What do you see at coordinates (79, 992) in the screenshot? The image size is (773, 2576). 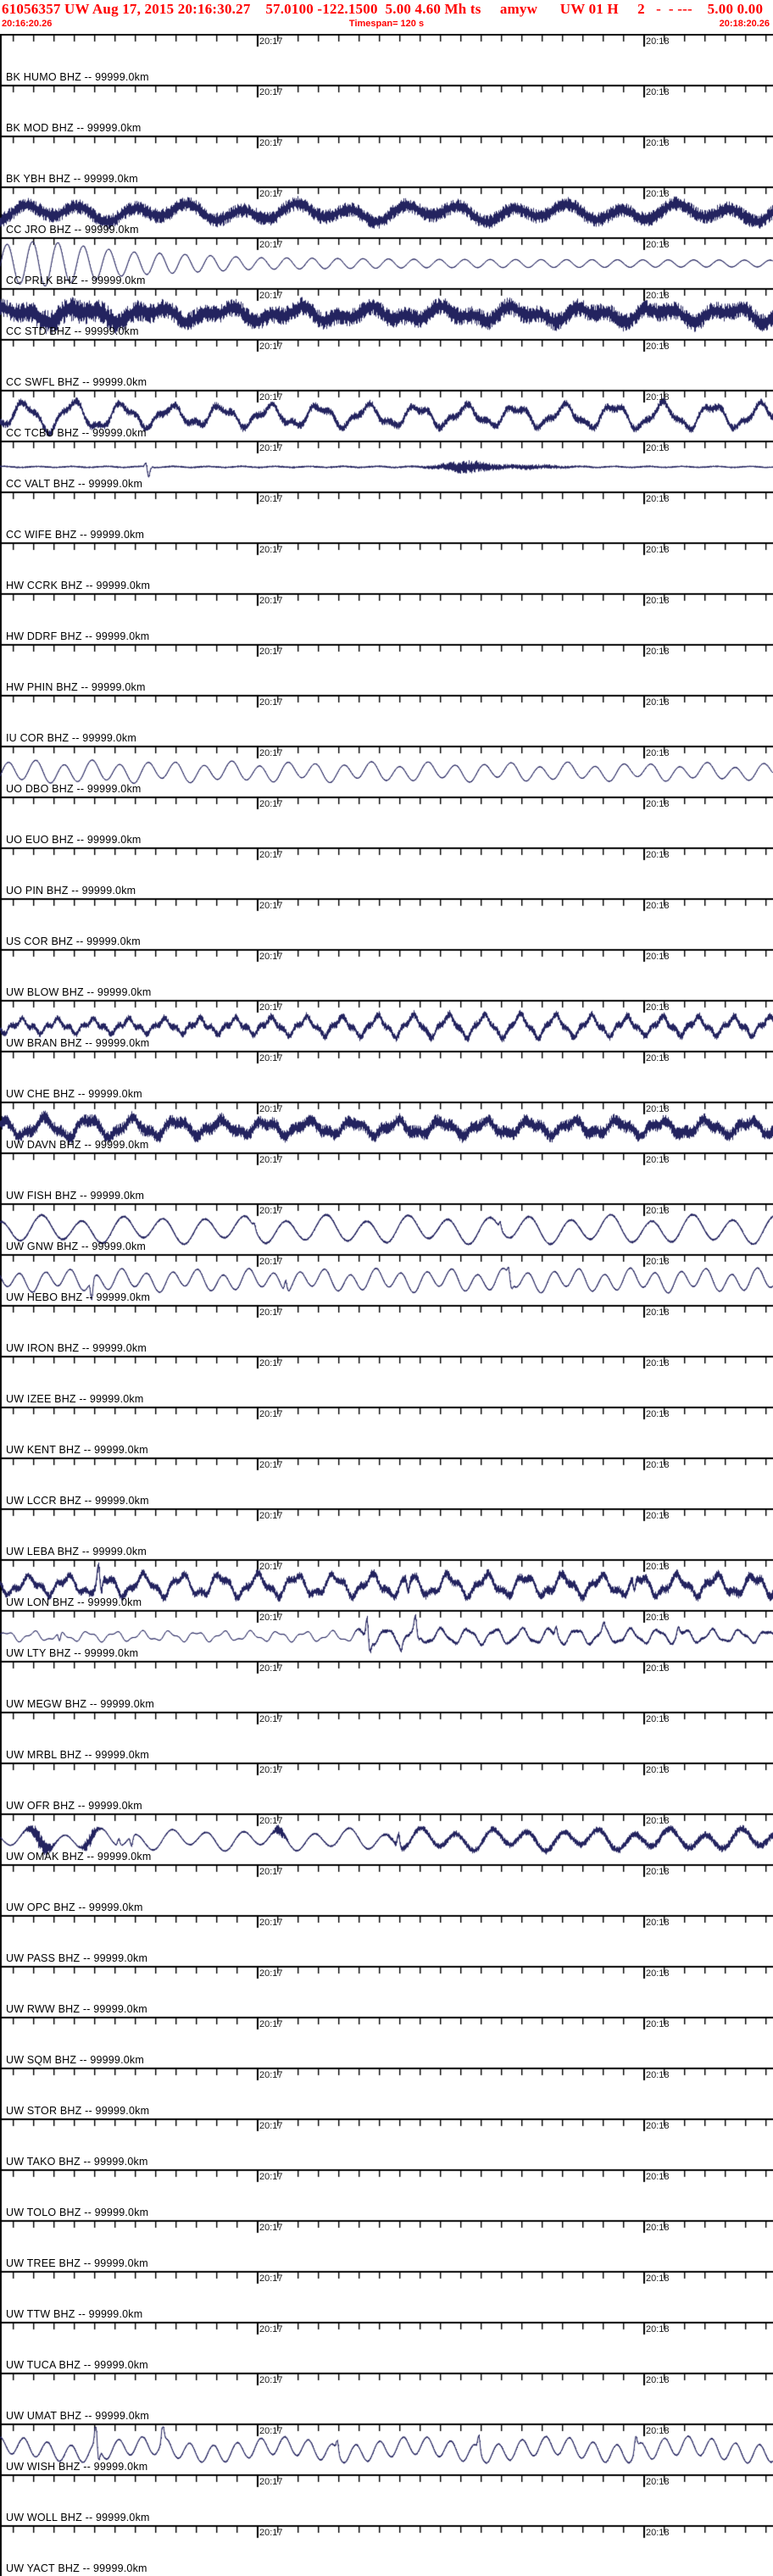 I see `trace-label: UW BLOW BHZ -- 99999.0km` at bounding box center [79, 992].